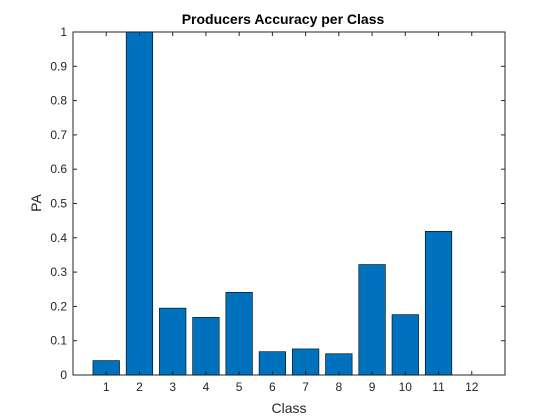 This screenshot has width=560, height=420. What do you see at coordinates (438, 387) in the screenshot?
I see `x-tick-label: 11` at bounding box center [438, 387].